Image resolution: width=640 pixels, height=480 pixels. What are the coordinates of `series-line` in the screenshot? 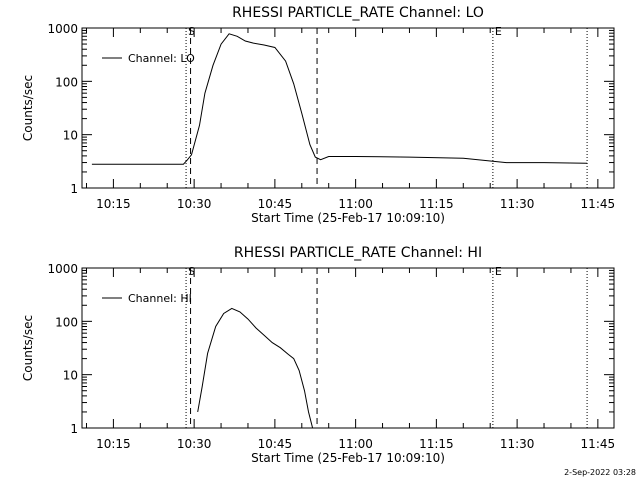 It's located at (255, 368).